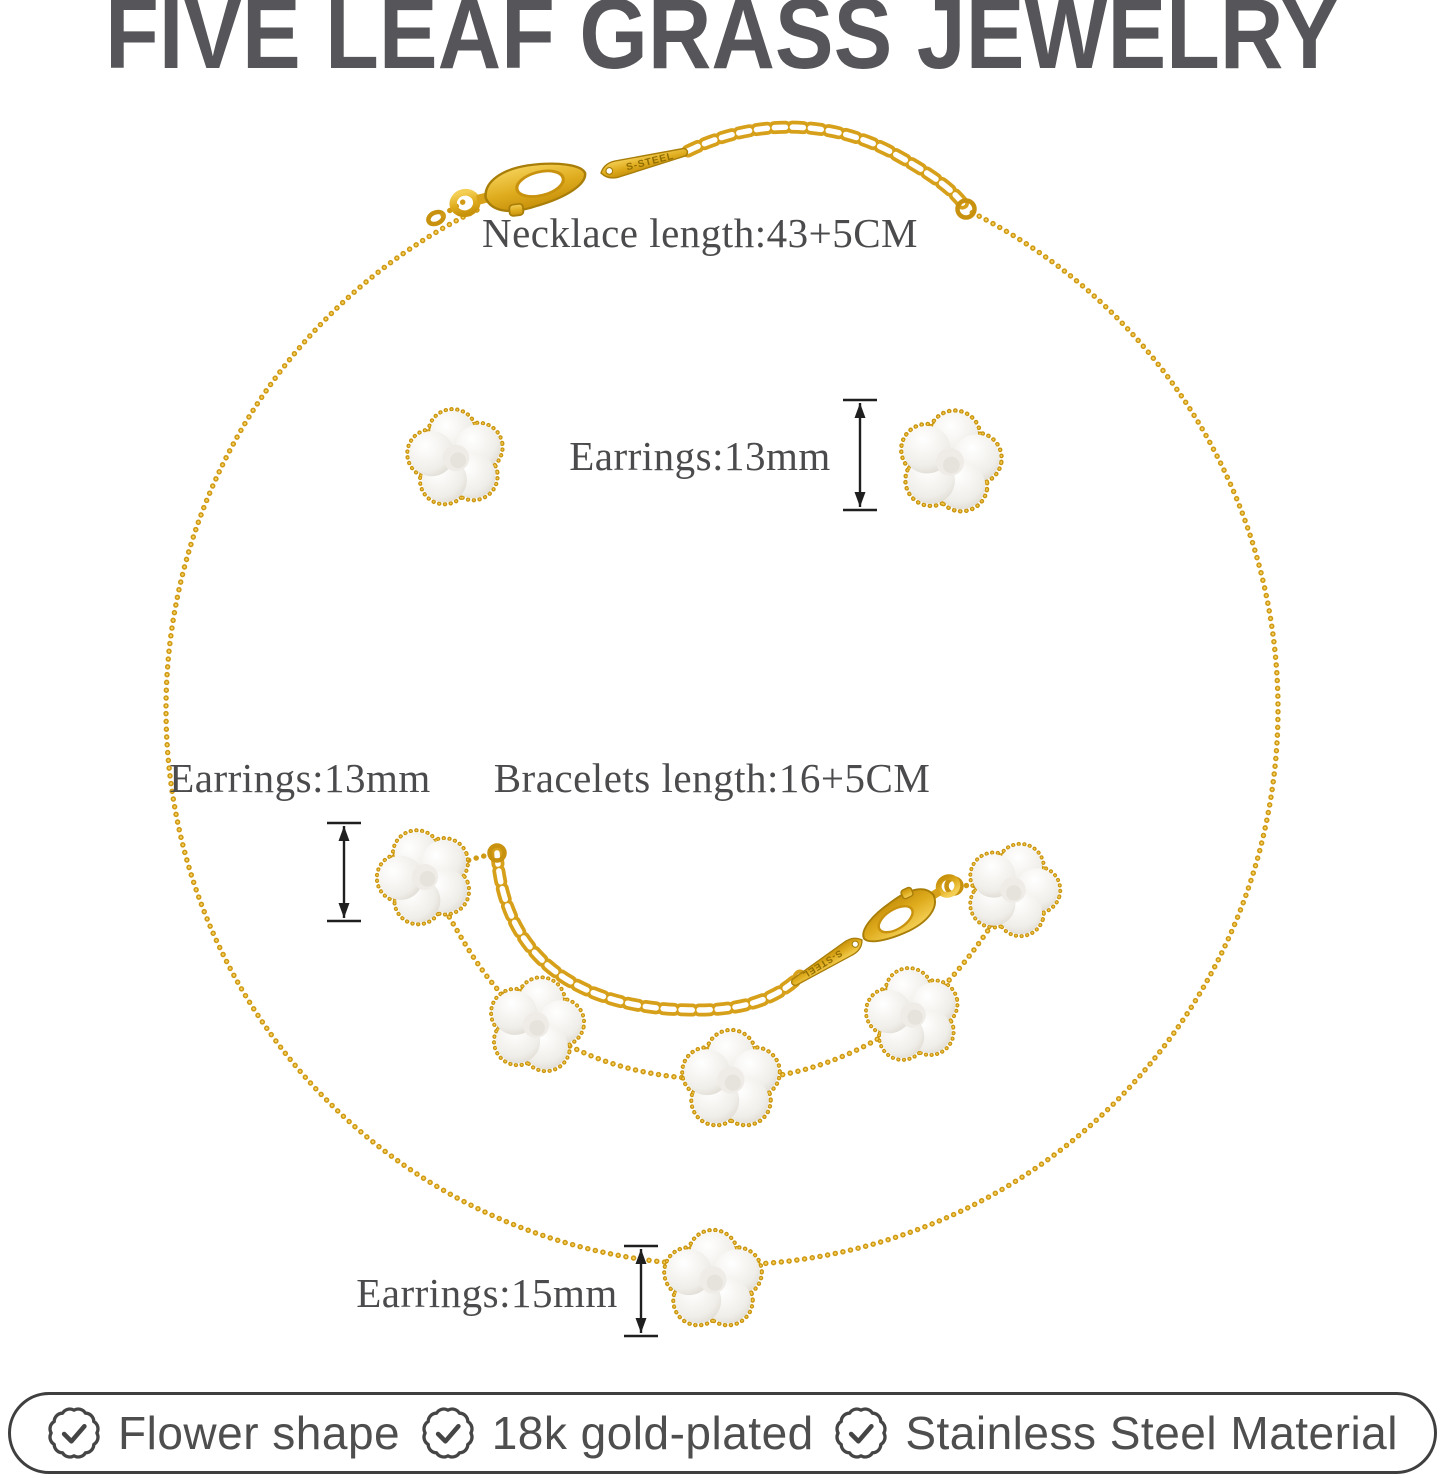 Image resolution: width=1445 pixels, height=1478 pixels. What do you see at coordinates (700, 456) in the screenshot?
I see `earrings-size-label-top: Earrings:13mm` at bounding box center [700, 456].